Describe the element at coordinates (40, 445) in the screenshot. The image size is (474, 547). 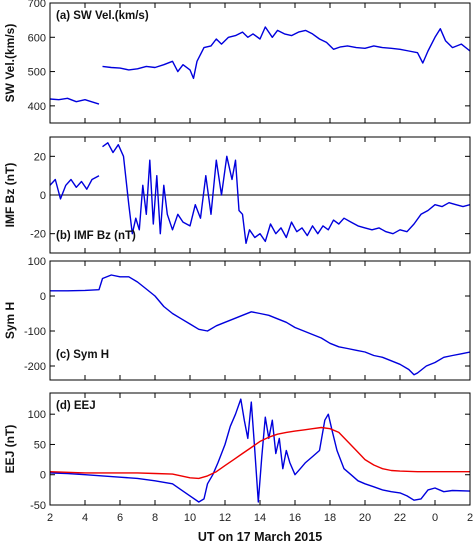
I see `y-tick-label: 50` at that location.